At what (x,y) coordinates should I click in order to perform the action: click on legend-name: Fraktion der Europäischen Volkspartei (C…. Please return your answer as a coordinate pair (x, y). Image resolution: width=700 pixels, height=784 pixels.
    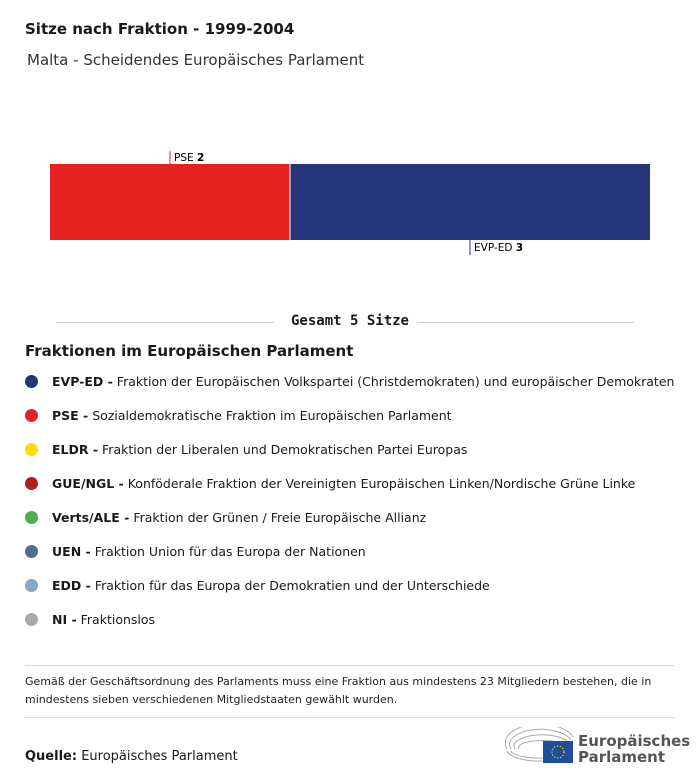
    Looking at the image, I should click on (395, 381).